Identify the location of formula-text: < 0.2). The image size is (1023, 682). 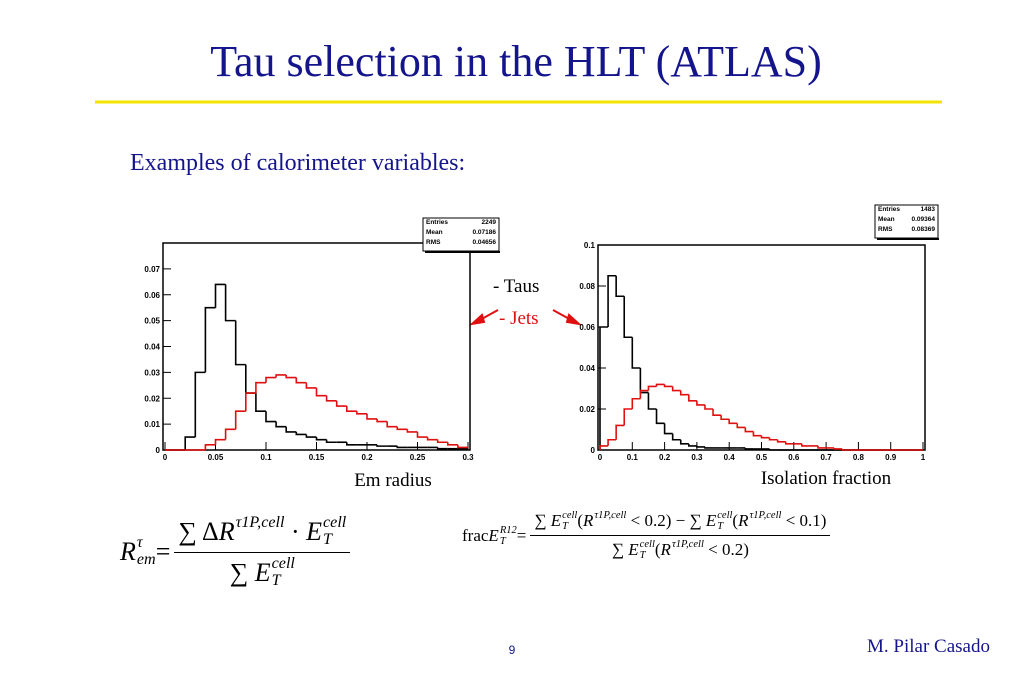
(726, 550).